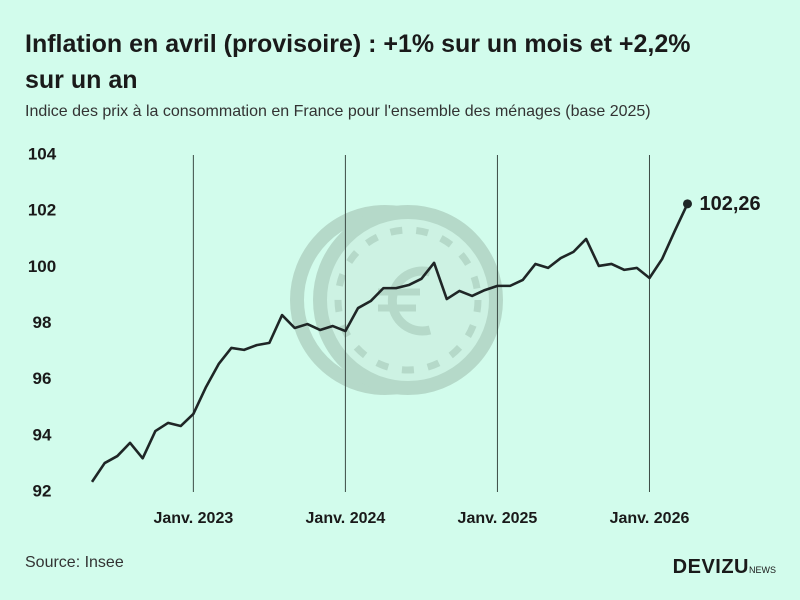 This screenshot has height=600, width=800. I want to click on y-tick-label: 92, so click(42, 490).